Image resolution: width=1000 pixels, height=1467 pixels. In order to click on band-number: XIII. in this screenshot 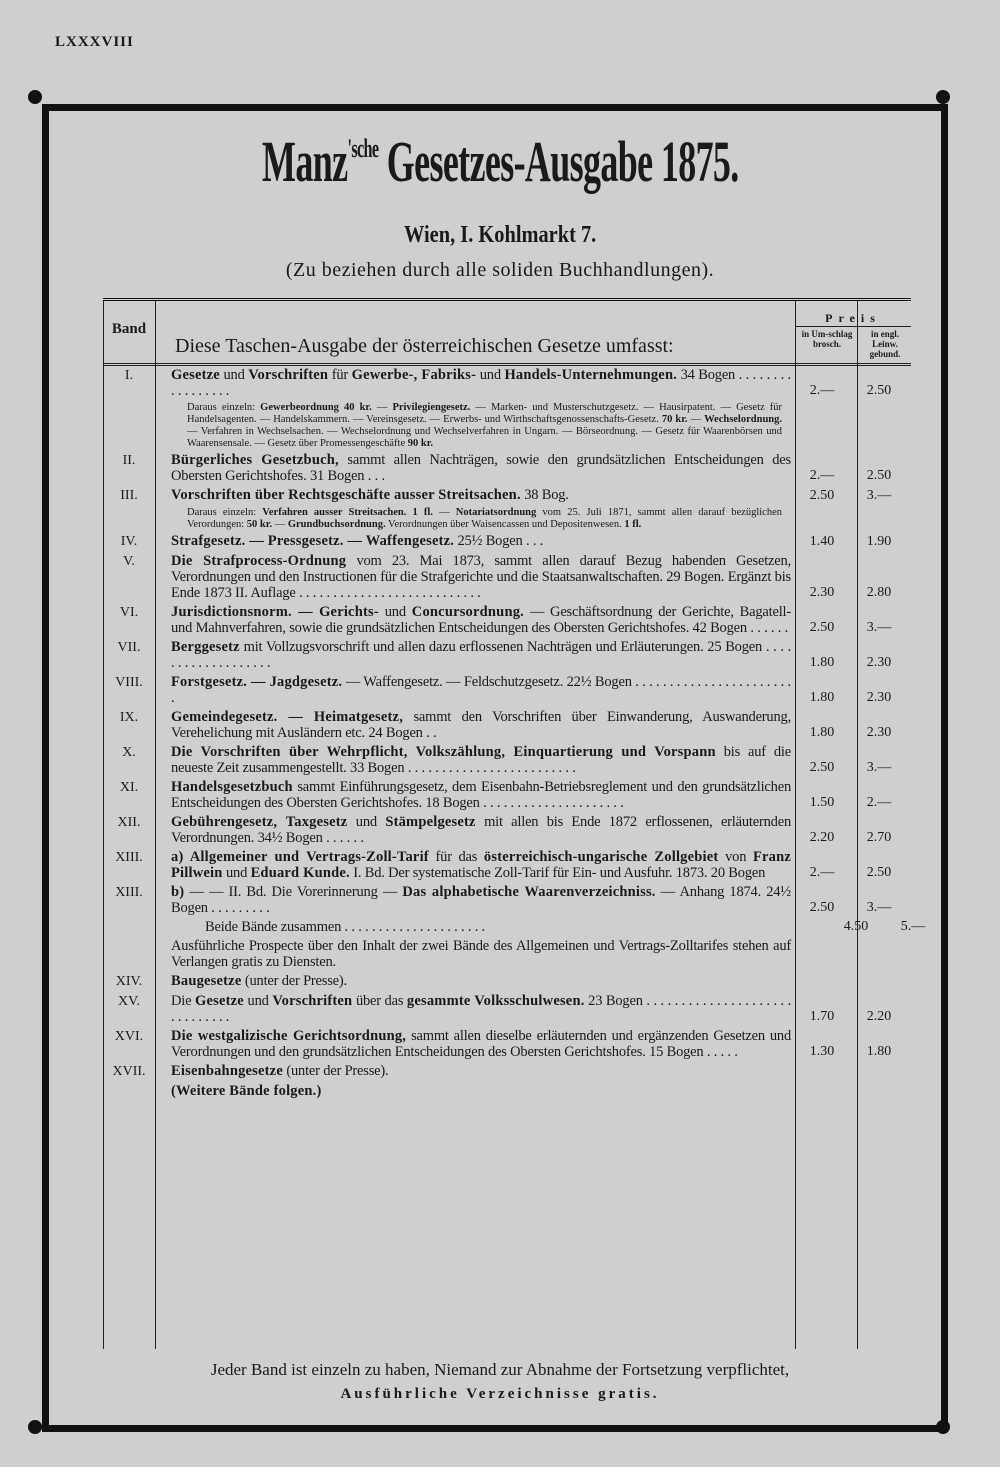, I will do `click(129, 857)`.